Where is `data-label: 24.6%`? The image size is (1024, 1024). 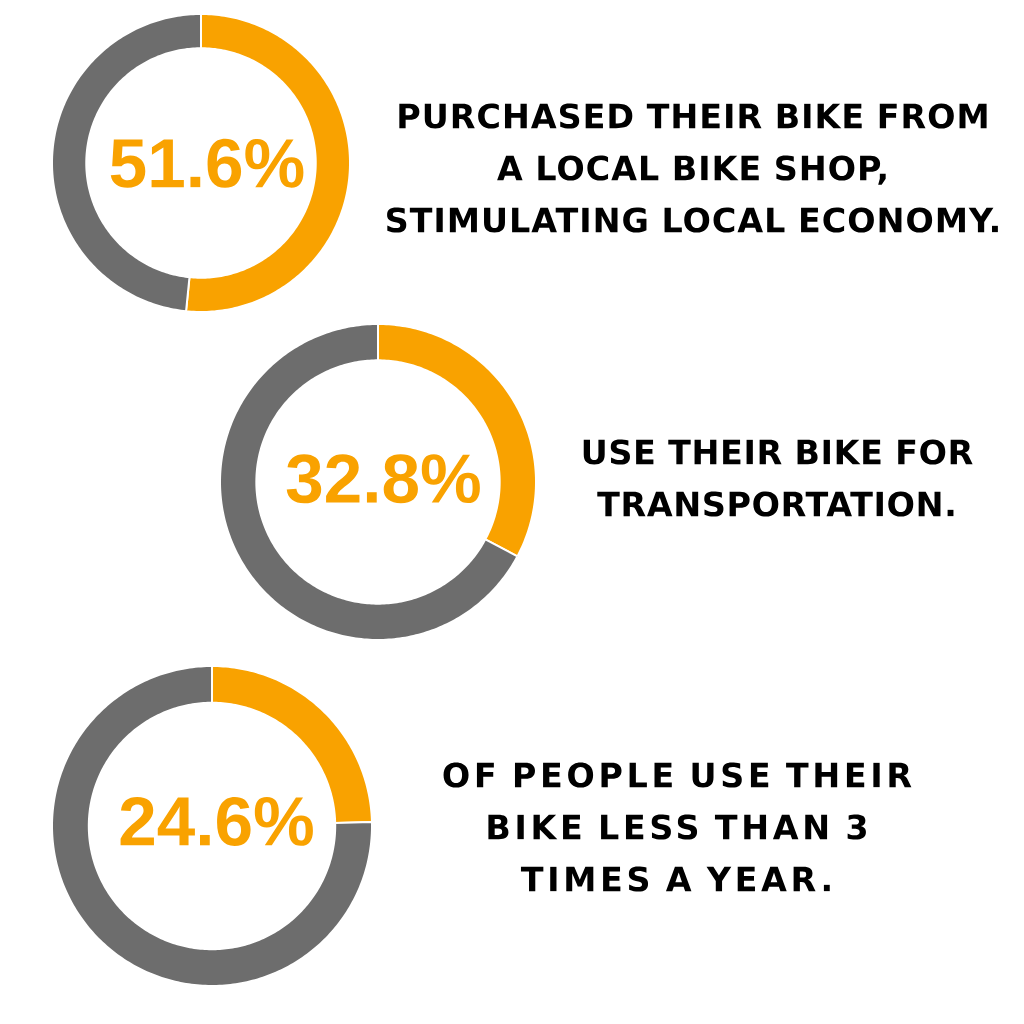
data-label: 24.6% is located at coordinates (216, 821).